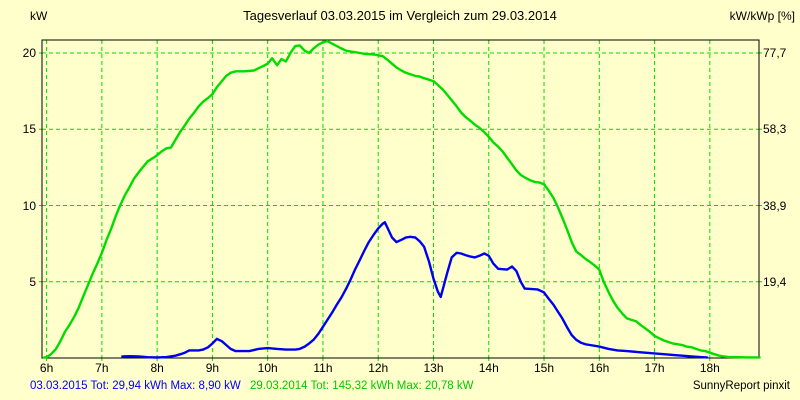 The height and width of the screenshot is (400, 800). What do you see at coordinates (102, 368) in the screenshot?
I see `x-axis-tick-label: 7h` at bounding box center [102, 368].